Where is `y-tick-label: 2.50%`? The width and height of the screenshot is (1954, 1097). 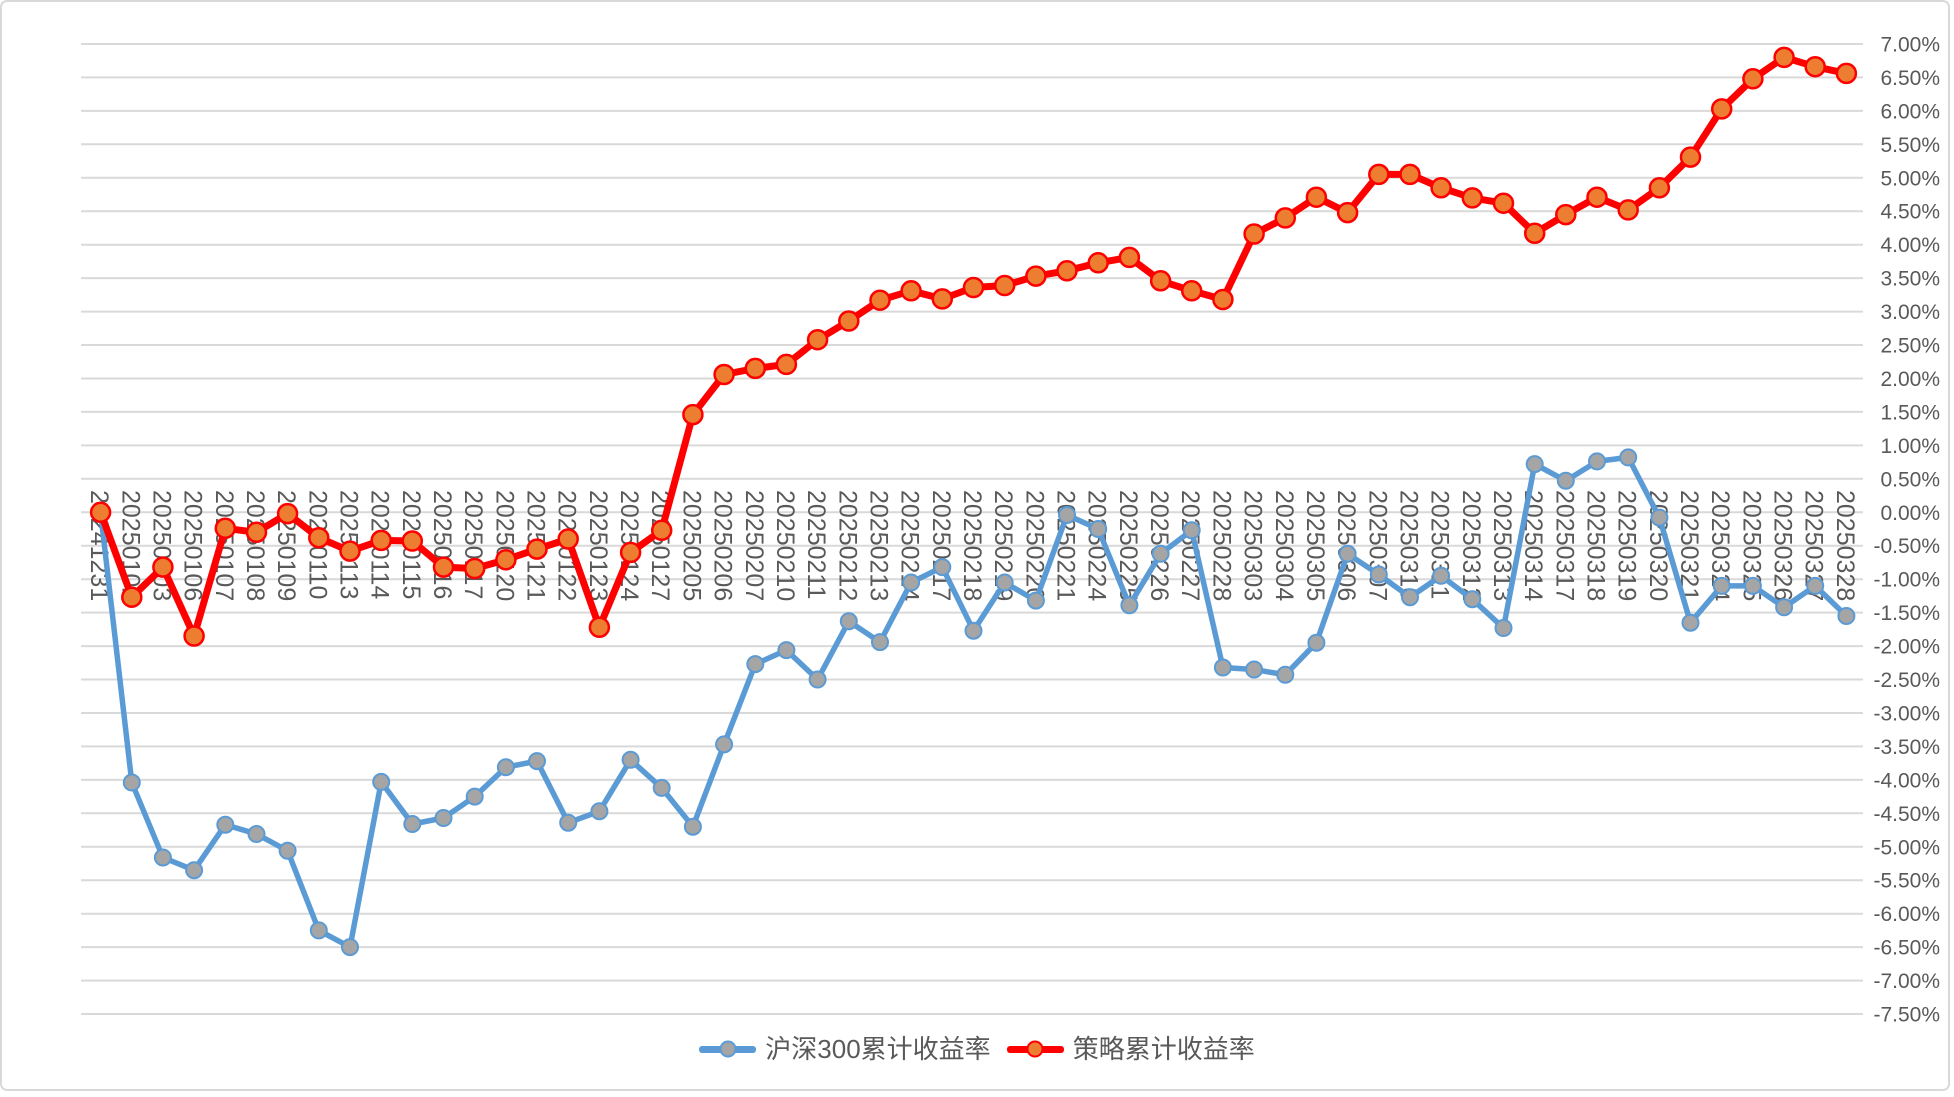 y-tick-label: 2.50% is located at coordinates (1910, 346).